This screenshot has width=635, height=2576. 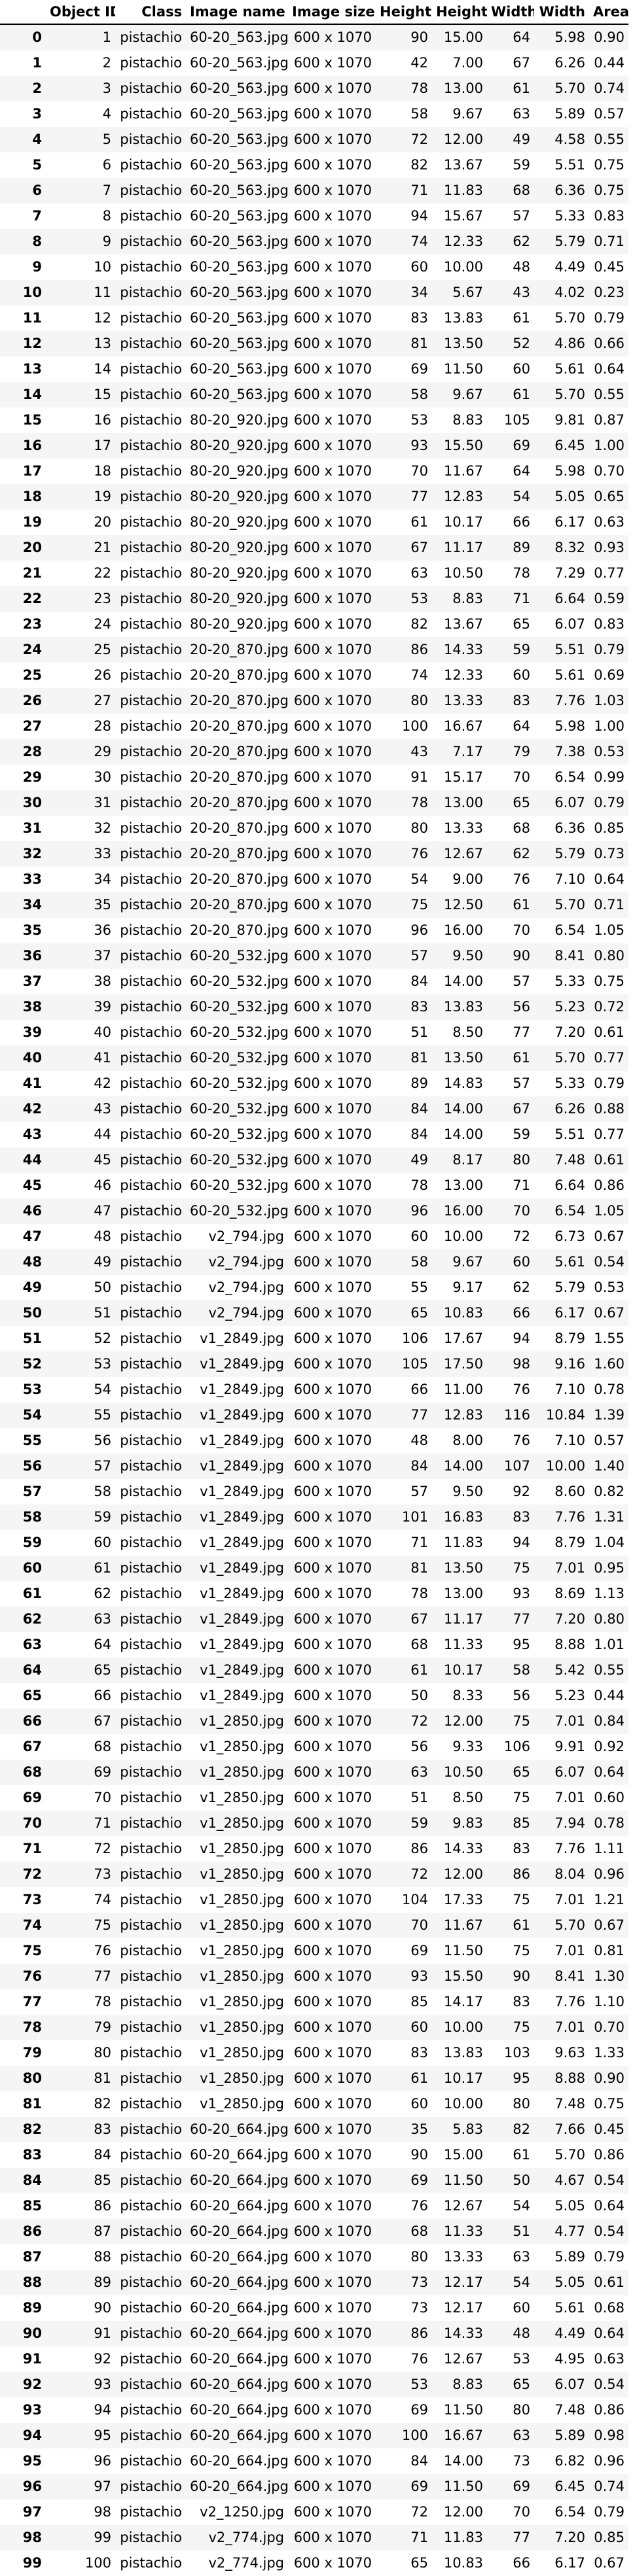 I want to click on width-mm-cell: 5.23, so click(x=569, y=1007).